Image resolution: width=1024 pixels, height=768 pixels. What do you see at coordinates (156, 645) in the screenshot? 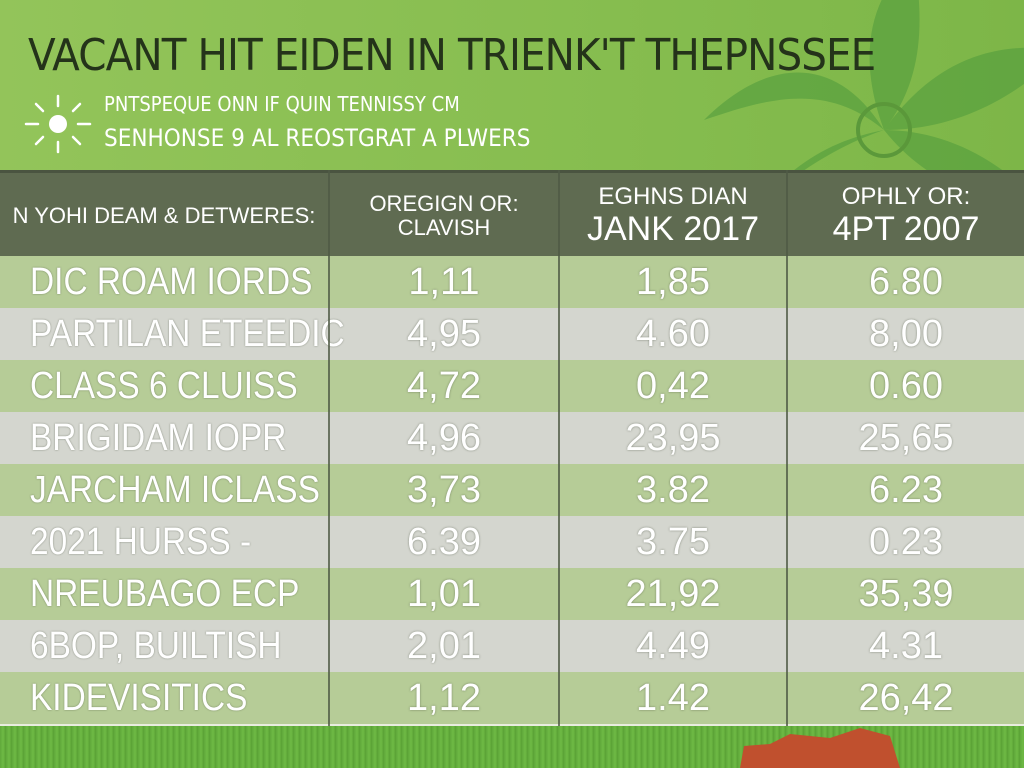
I see `row-label: 6BOP, BUILTISH` at bounding box center [156, 645].